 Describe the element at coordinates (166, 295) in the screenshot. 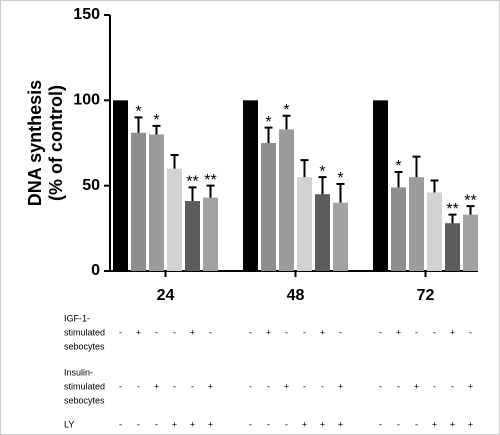

I see `x-tick-label: 24` at that location.